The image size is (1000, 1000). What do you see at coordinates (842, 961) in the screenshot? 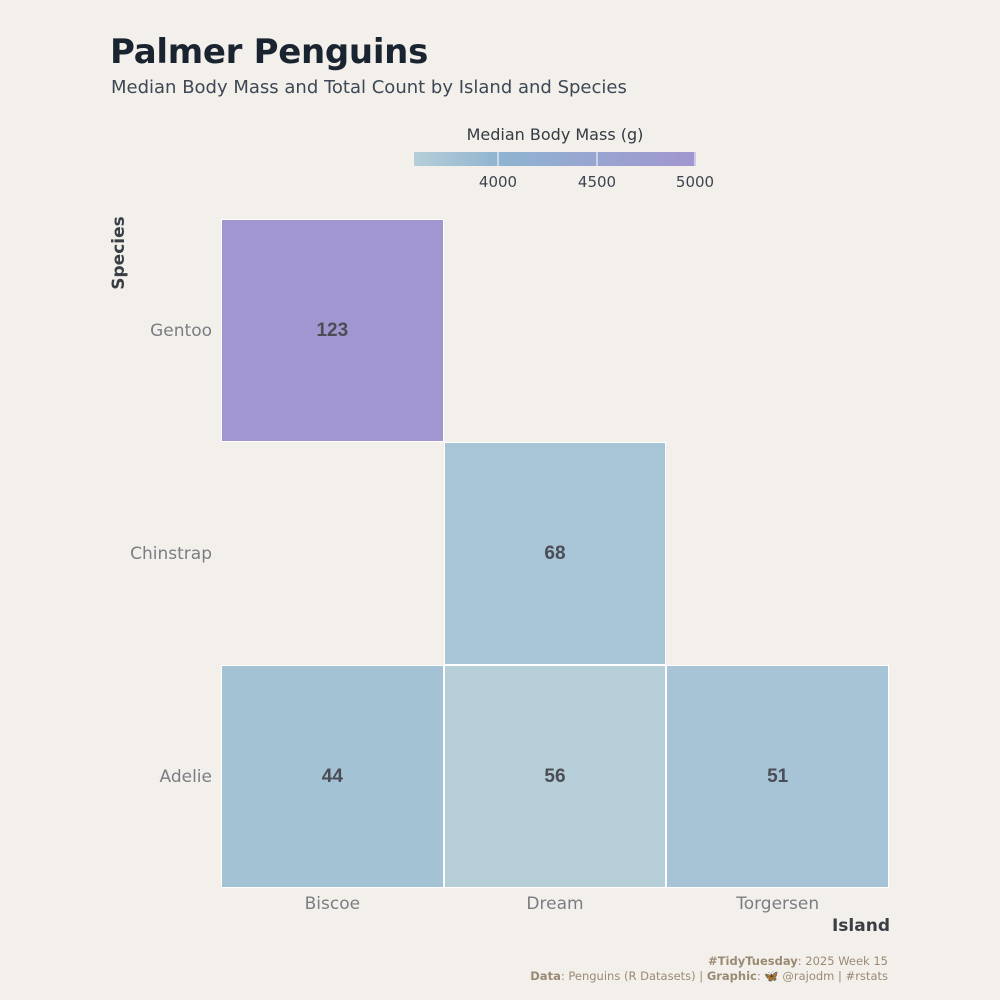
I see `caption-week: : 2025 Week 15` at bounding box center [842, 961].